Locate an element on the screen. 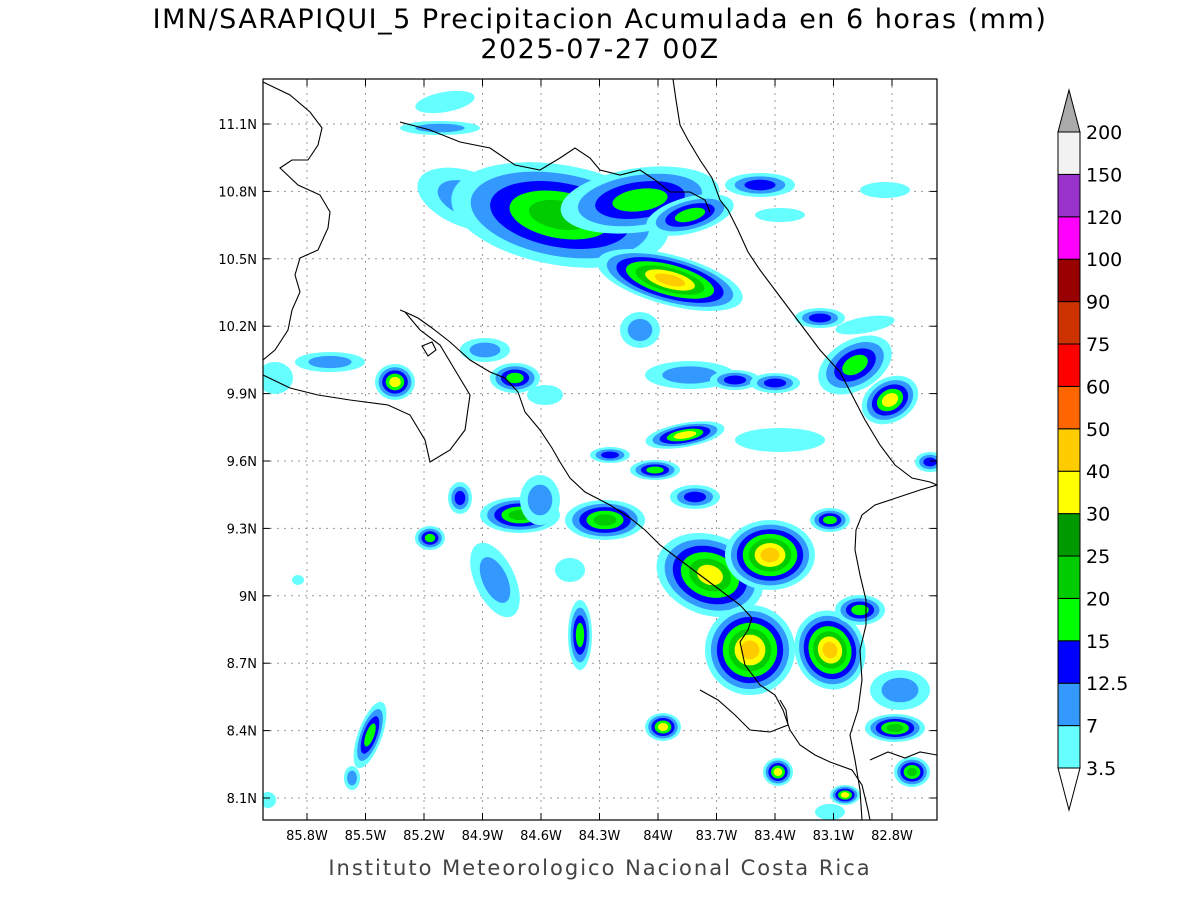 The height and width of the screenshot is (900, 1200). colorbar-label: 3.5 is located at coordinates (1101, 769).